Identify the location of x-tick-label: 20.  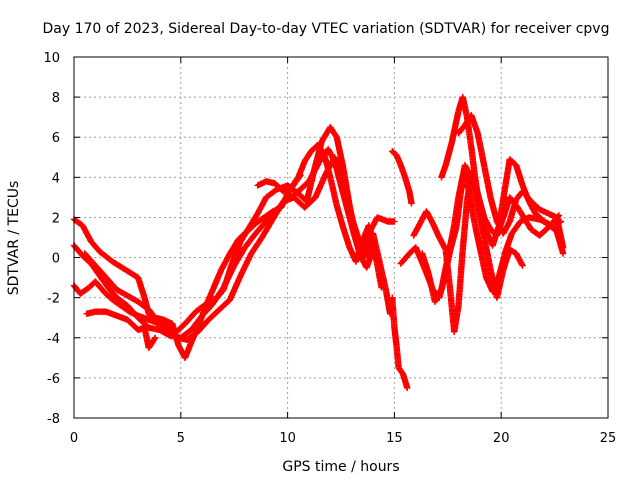
(501, 438).